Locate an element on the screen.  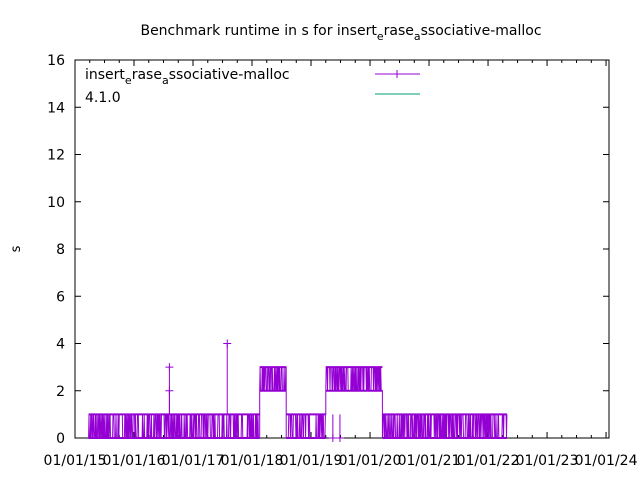
x-tick-label: 01/01/15 is located at coordinates (75, 461).